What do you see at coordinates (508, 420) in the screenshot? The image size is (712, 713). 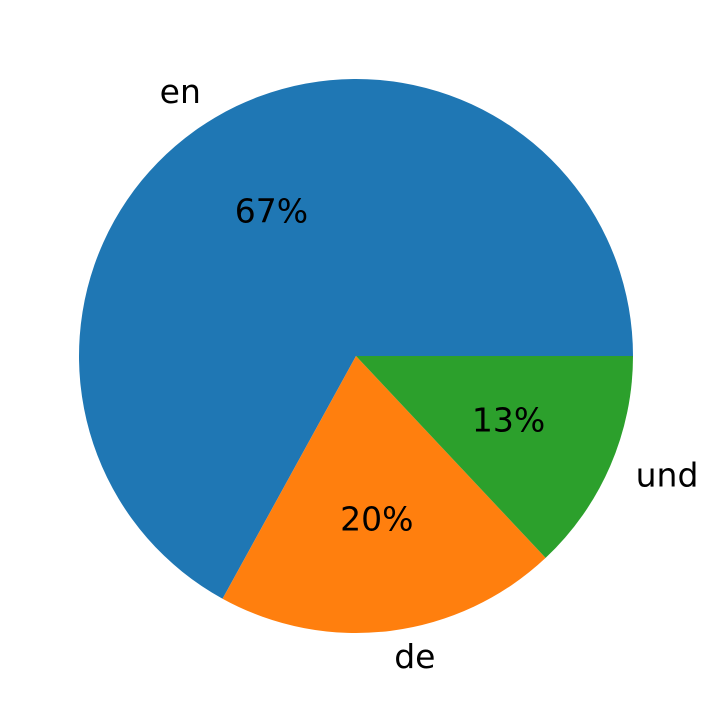 I see `value-label: 13%` at bounding box center [508, 420].